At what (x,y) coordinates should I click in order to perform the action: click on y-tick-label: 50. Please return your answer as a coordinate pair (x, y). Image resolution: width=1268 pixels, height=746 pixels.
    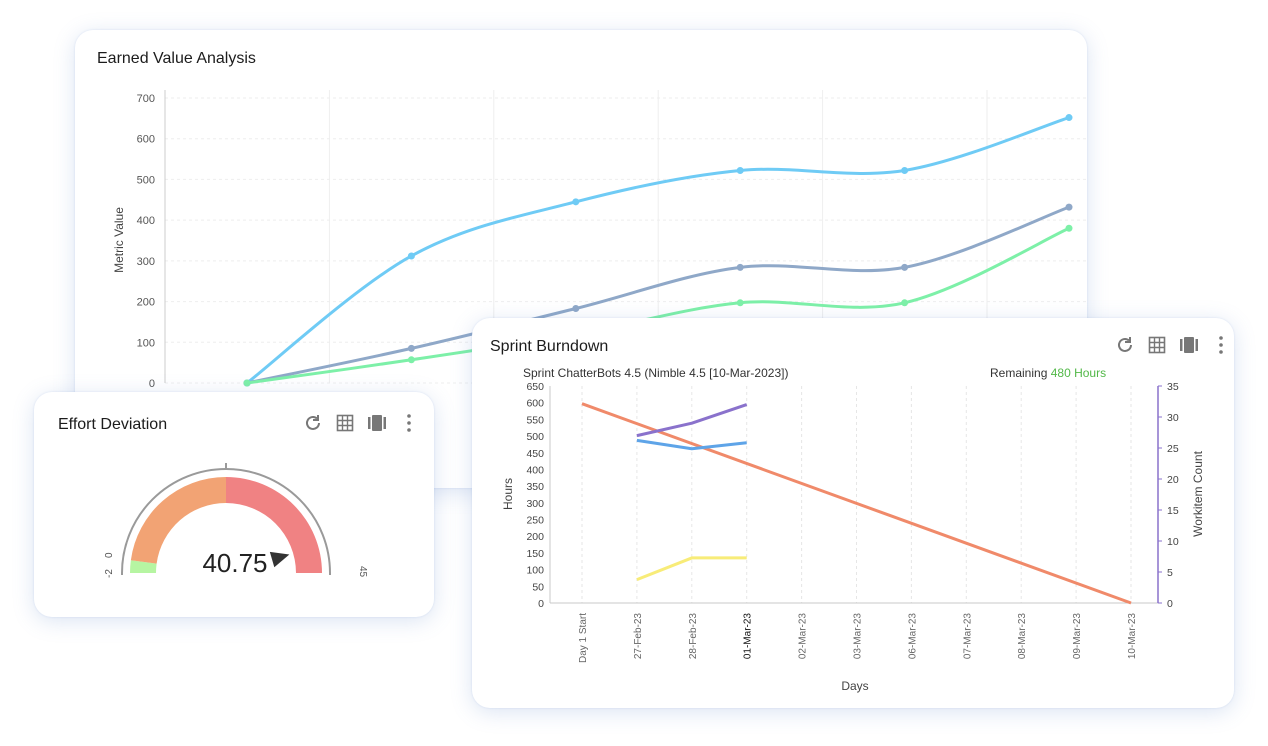
    Looking at the image, I should click on (538, 587).